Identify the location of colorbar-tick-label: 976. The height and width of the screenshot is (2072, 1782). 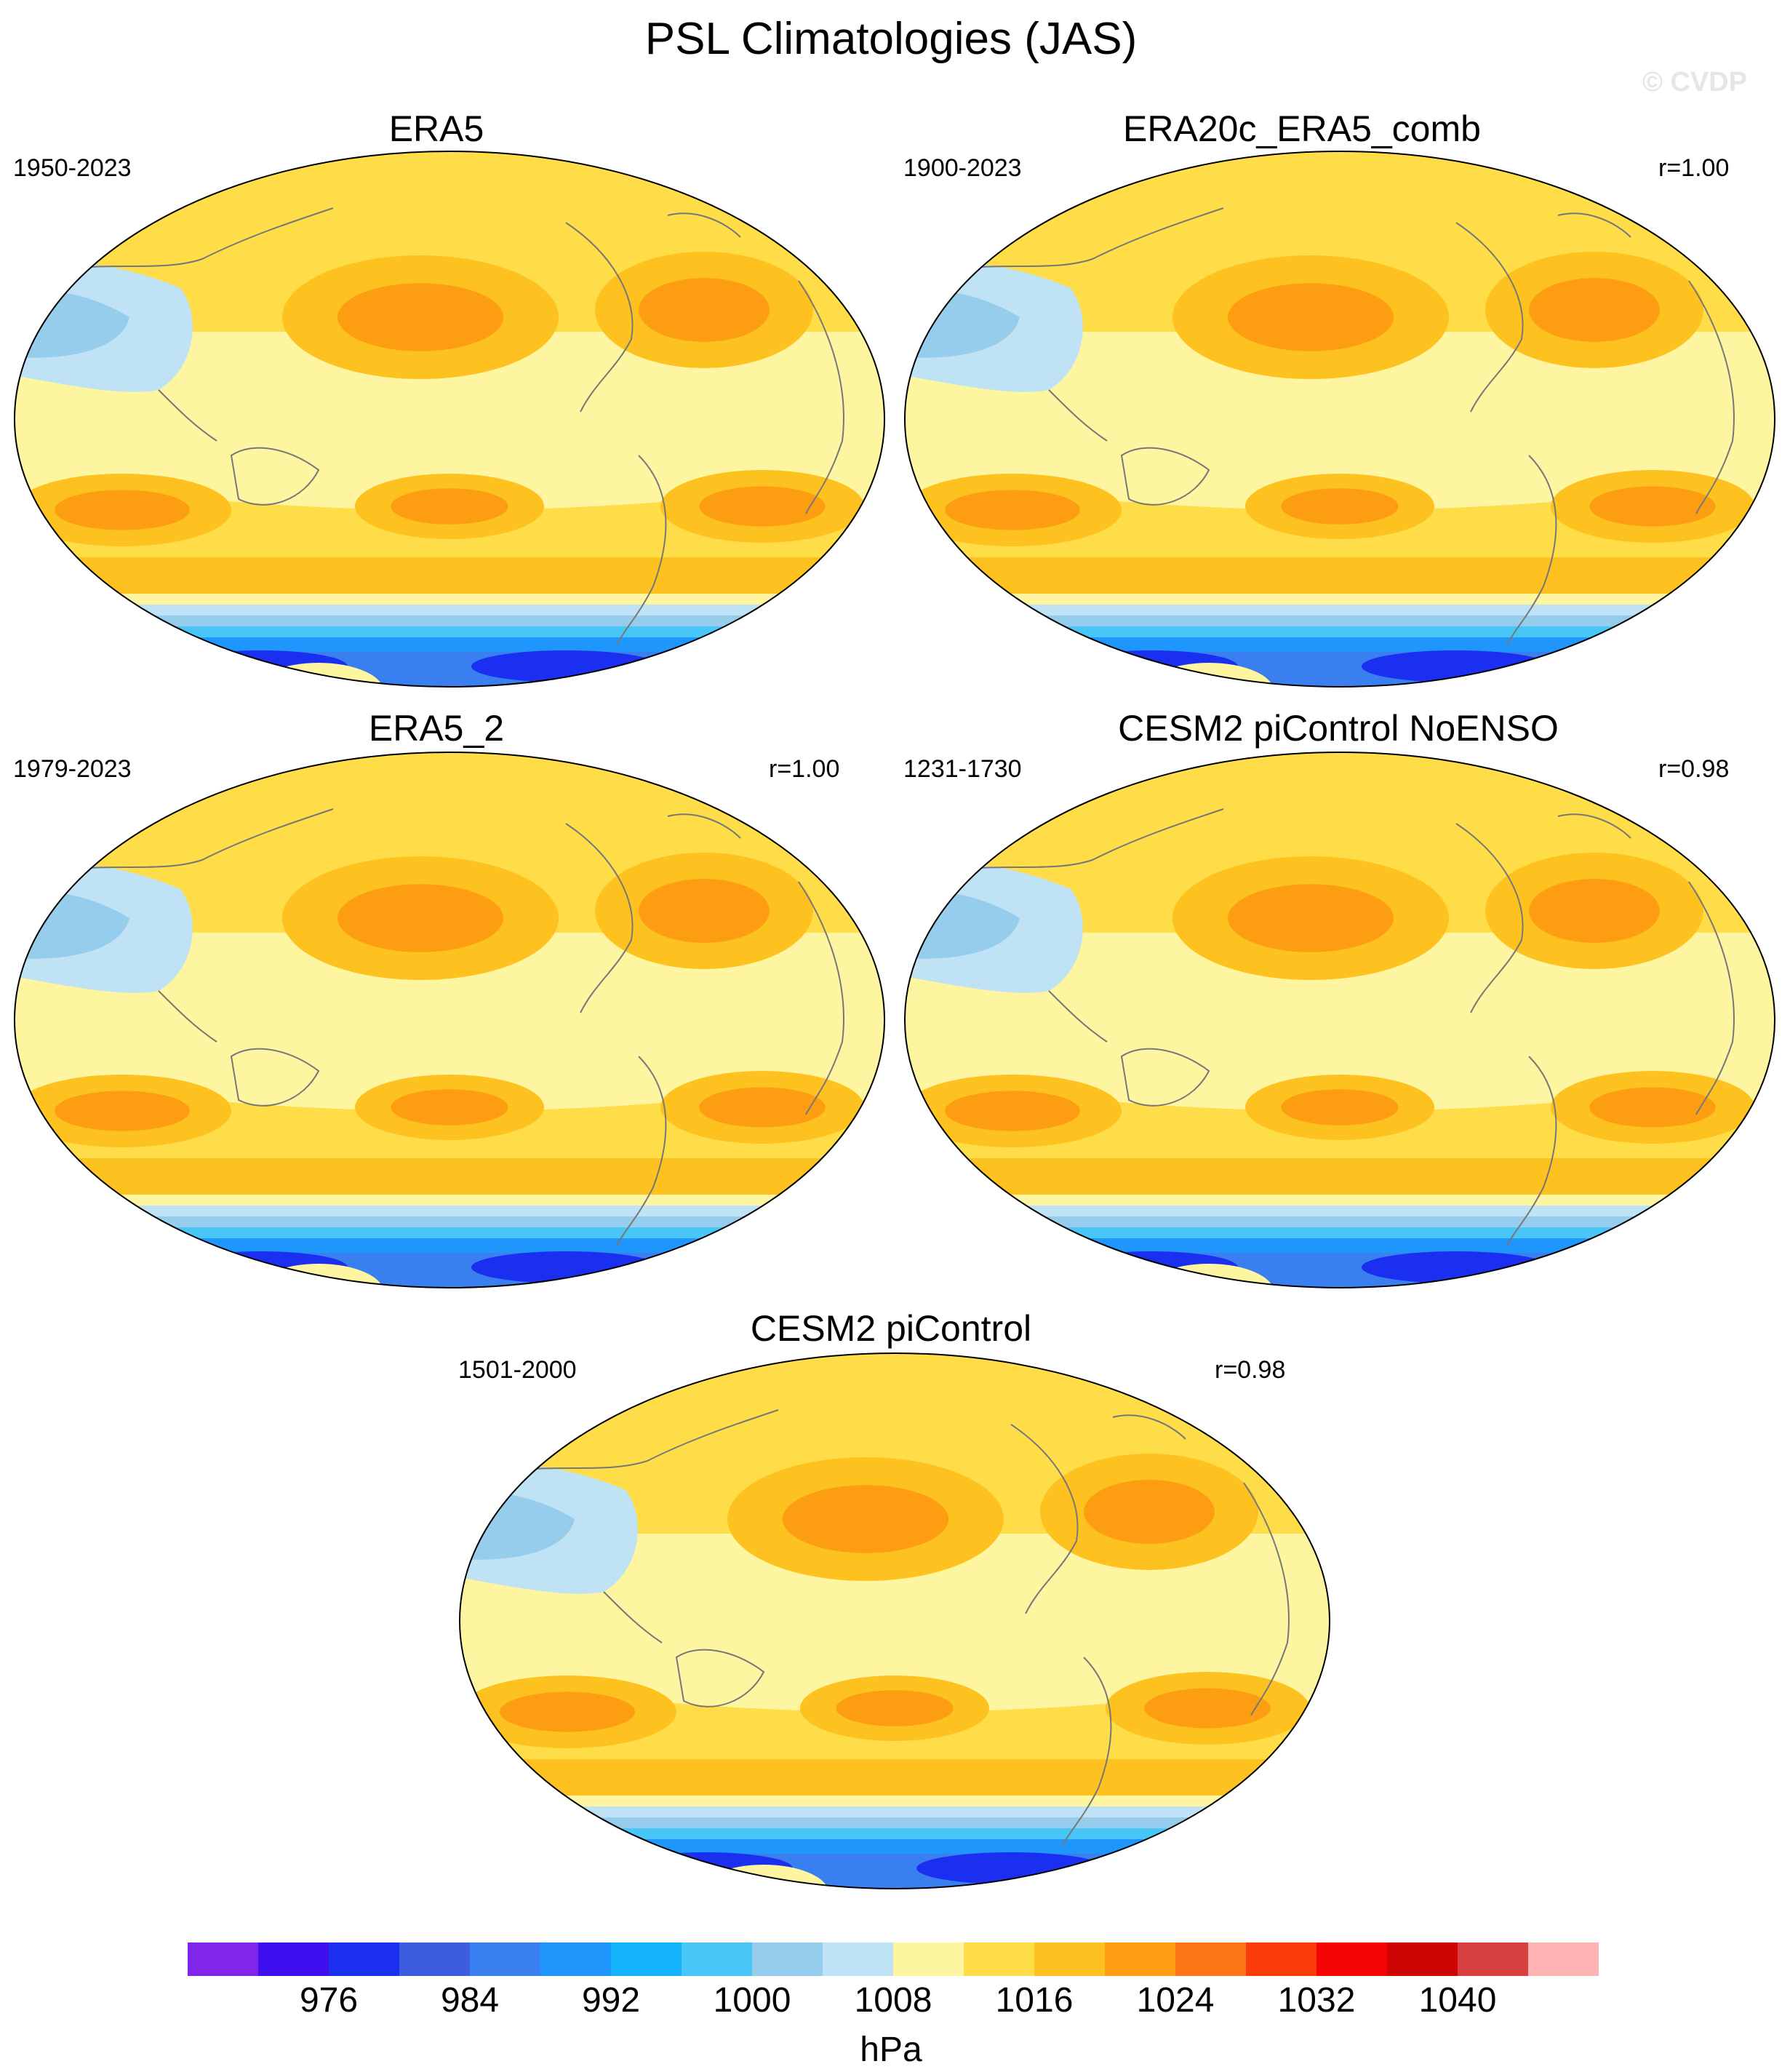
(329, 2000).